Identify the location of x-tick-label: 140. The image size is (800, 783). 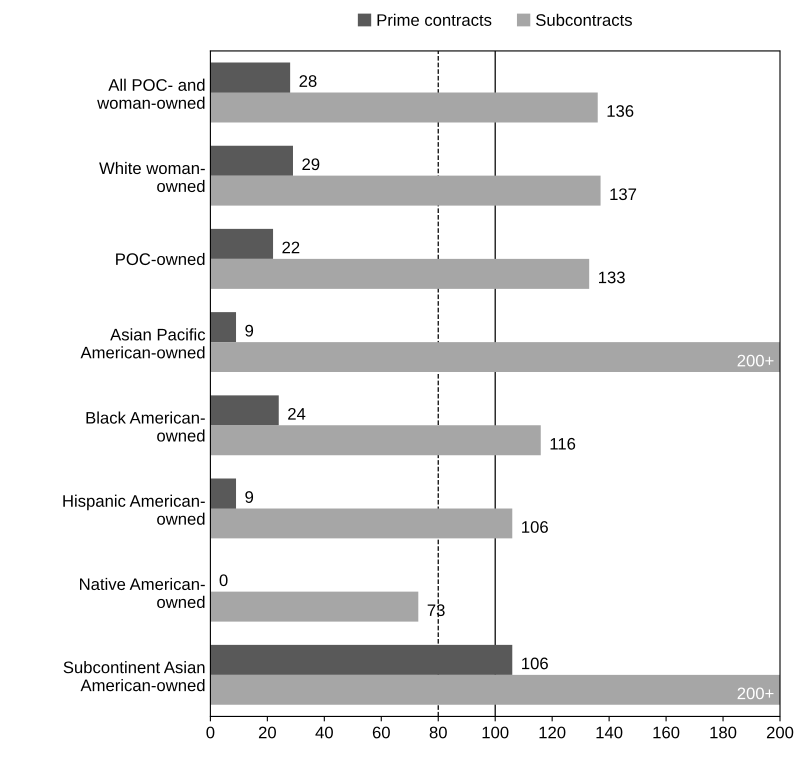
(609, 732).